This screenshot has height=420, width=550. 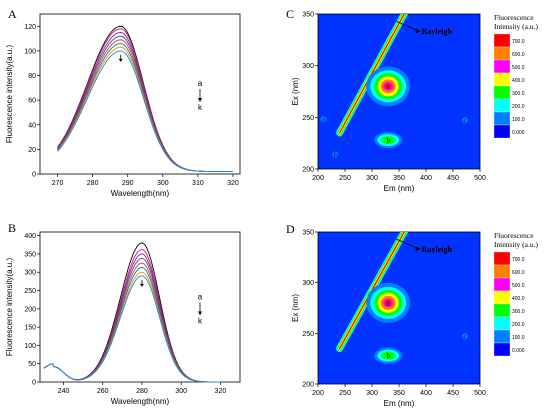 I want to click on x-tick-label: 250, so click(x=345, y=178).